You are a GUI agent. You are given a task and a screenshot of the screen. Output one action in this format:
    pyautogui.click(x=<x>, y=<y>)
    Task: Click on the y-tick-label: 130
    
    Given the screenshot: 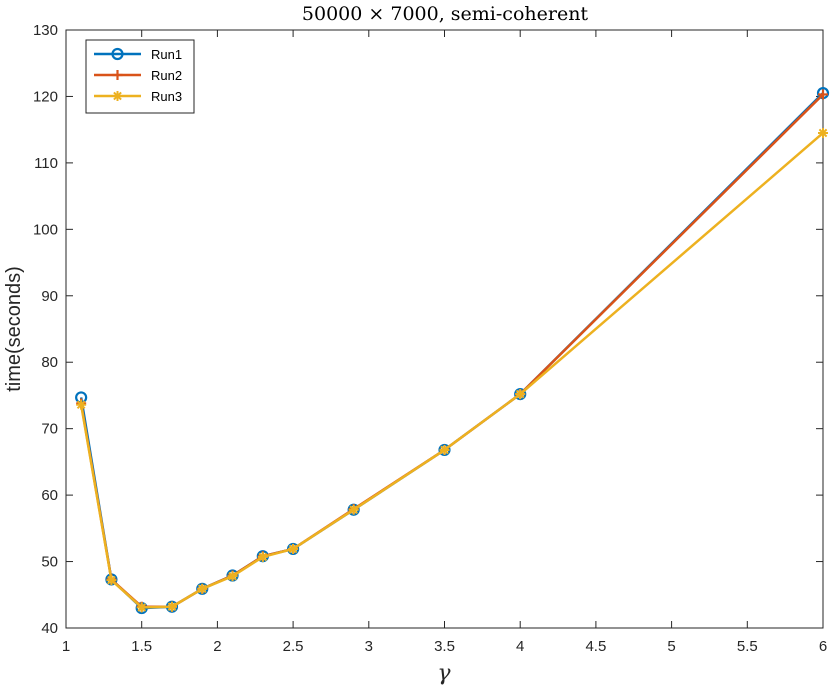 What is the action you would take?
    pyautogui.click(x=45, y=30)
    